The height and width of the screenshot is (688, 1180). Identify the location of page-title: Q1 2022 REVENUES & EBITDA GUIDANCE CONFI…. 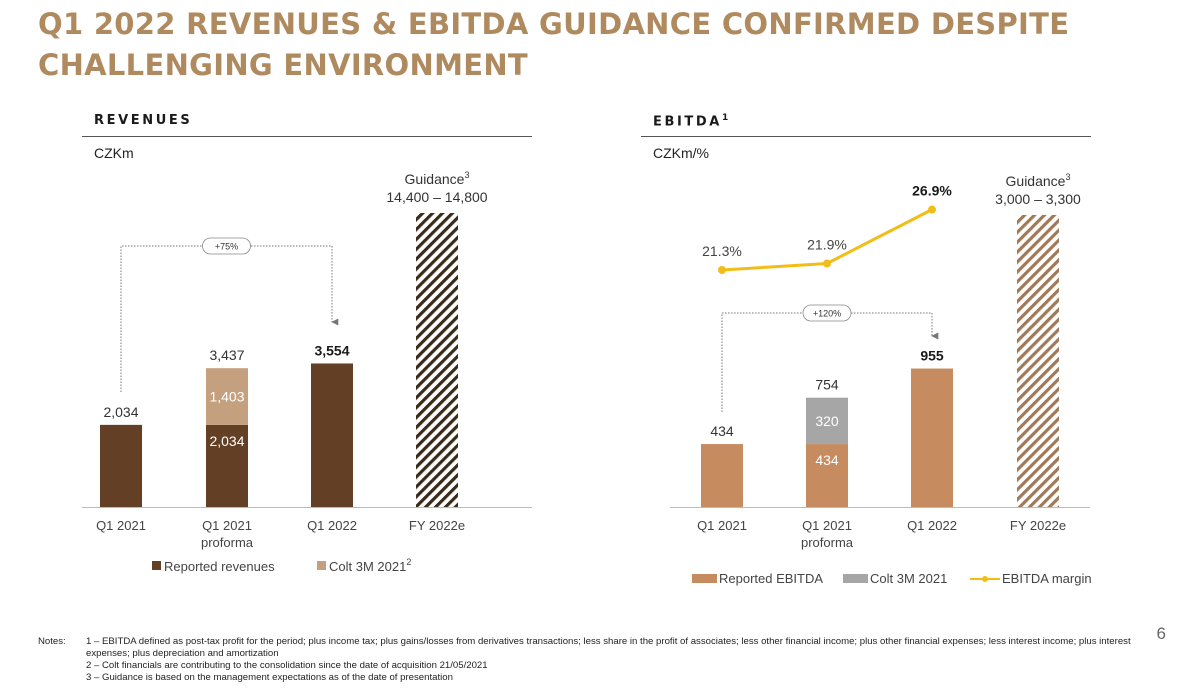
(553, 45).